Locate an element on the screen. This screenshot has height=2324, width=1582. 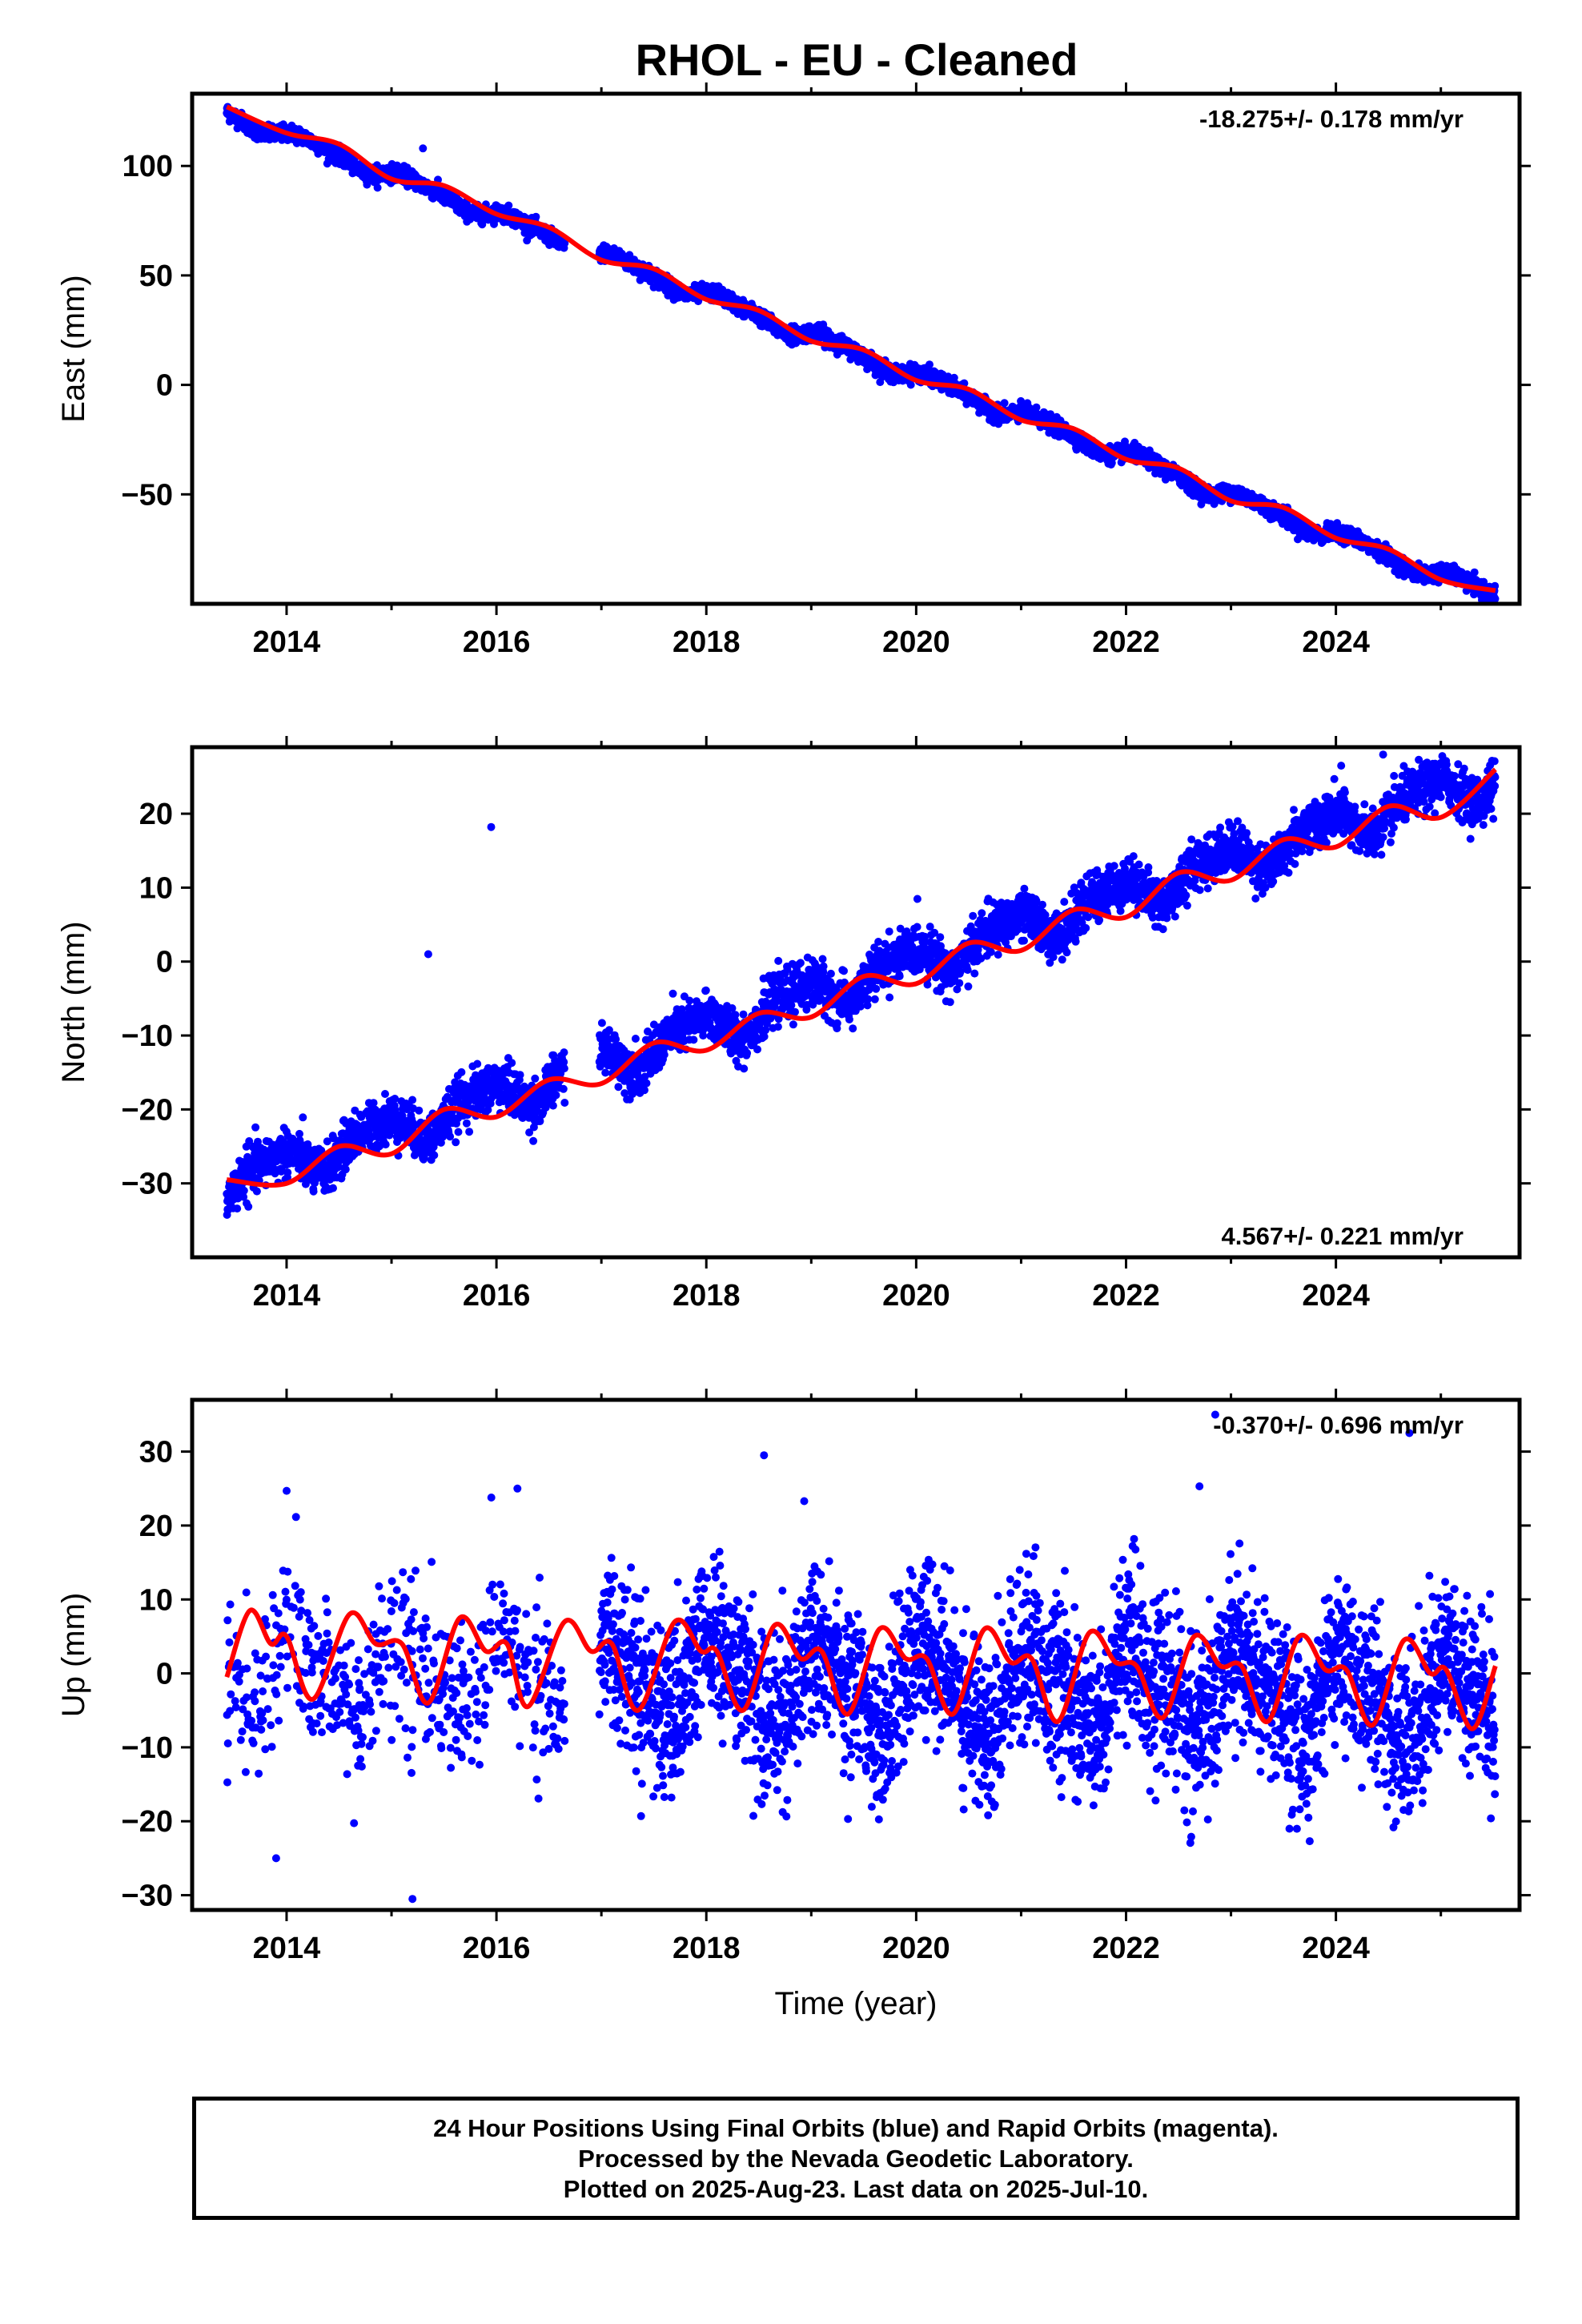
east-panel-ylabel: East (mm) is located at coordinates (74, 348).